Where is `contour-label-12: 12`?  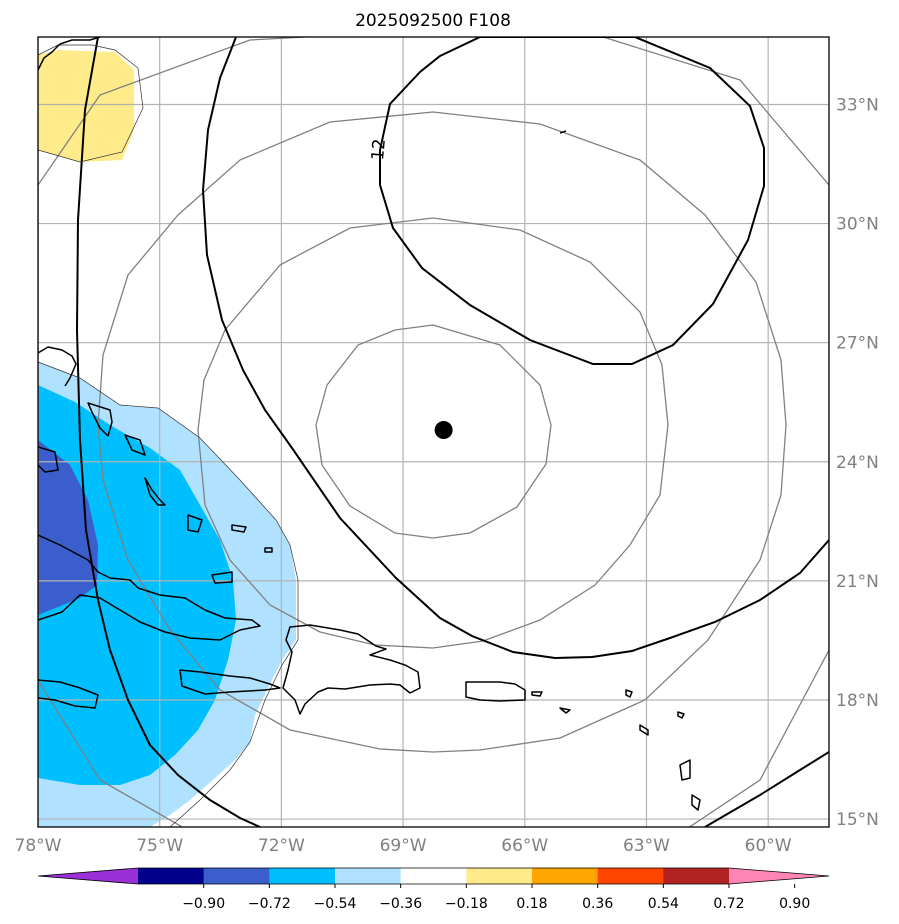 contour-label-12: 12 is located at coordinates (379, 149).